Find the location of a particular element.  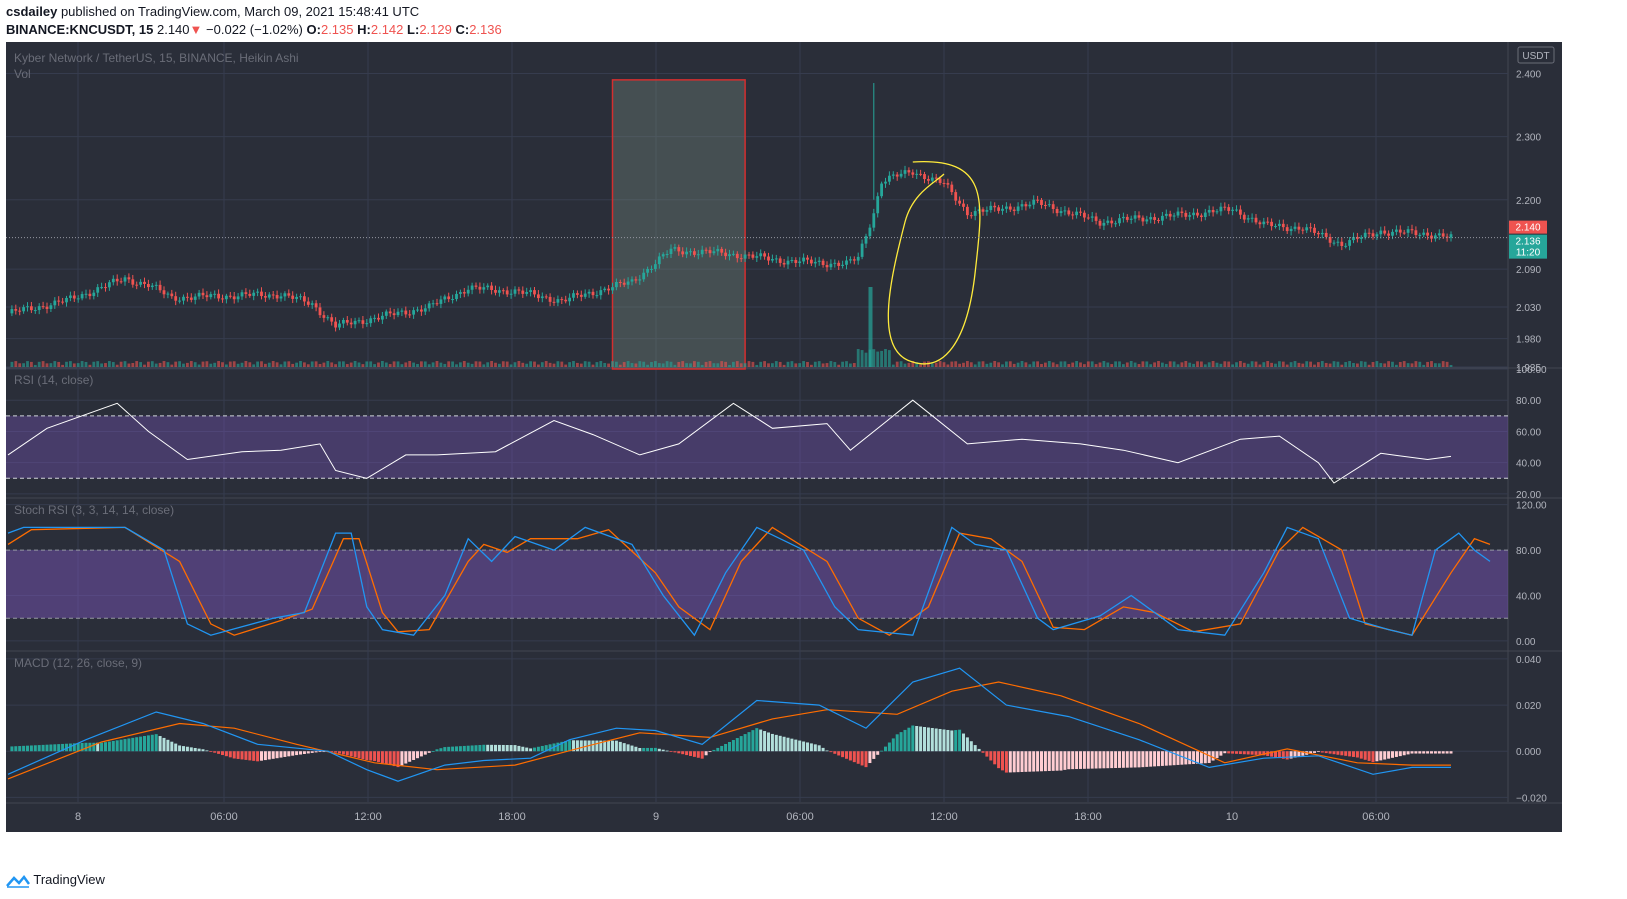

macd-pane: MACD (12, 26, close, 9) is located at coordinates (730, 719).